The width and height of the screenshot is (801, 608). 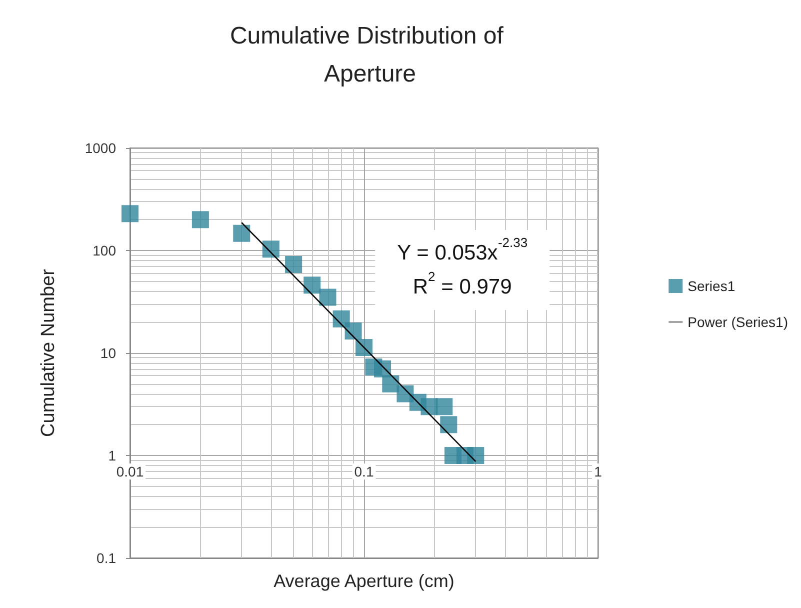 I want to click on legend-label: Series1, so click(x=712, y=286).